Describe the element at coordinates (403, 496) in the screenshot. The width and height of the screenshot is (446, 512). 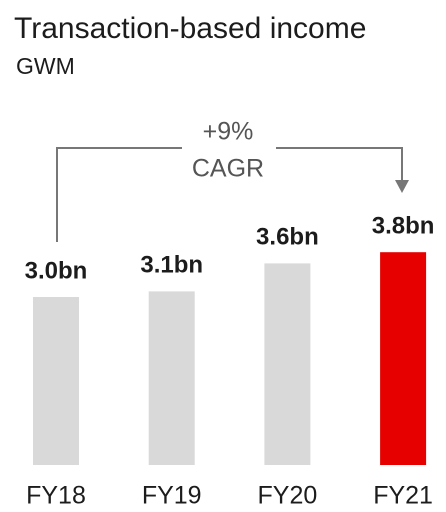
I see `x-tick-label: FY21` at that location.